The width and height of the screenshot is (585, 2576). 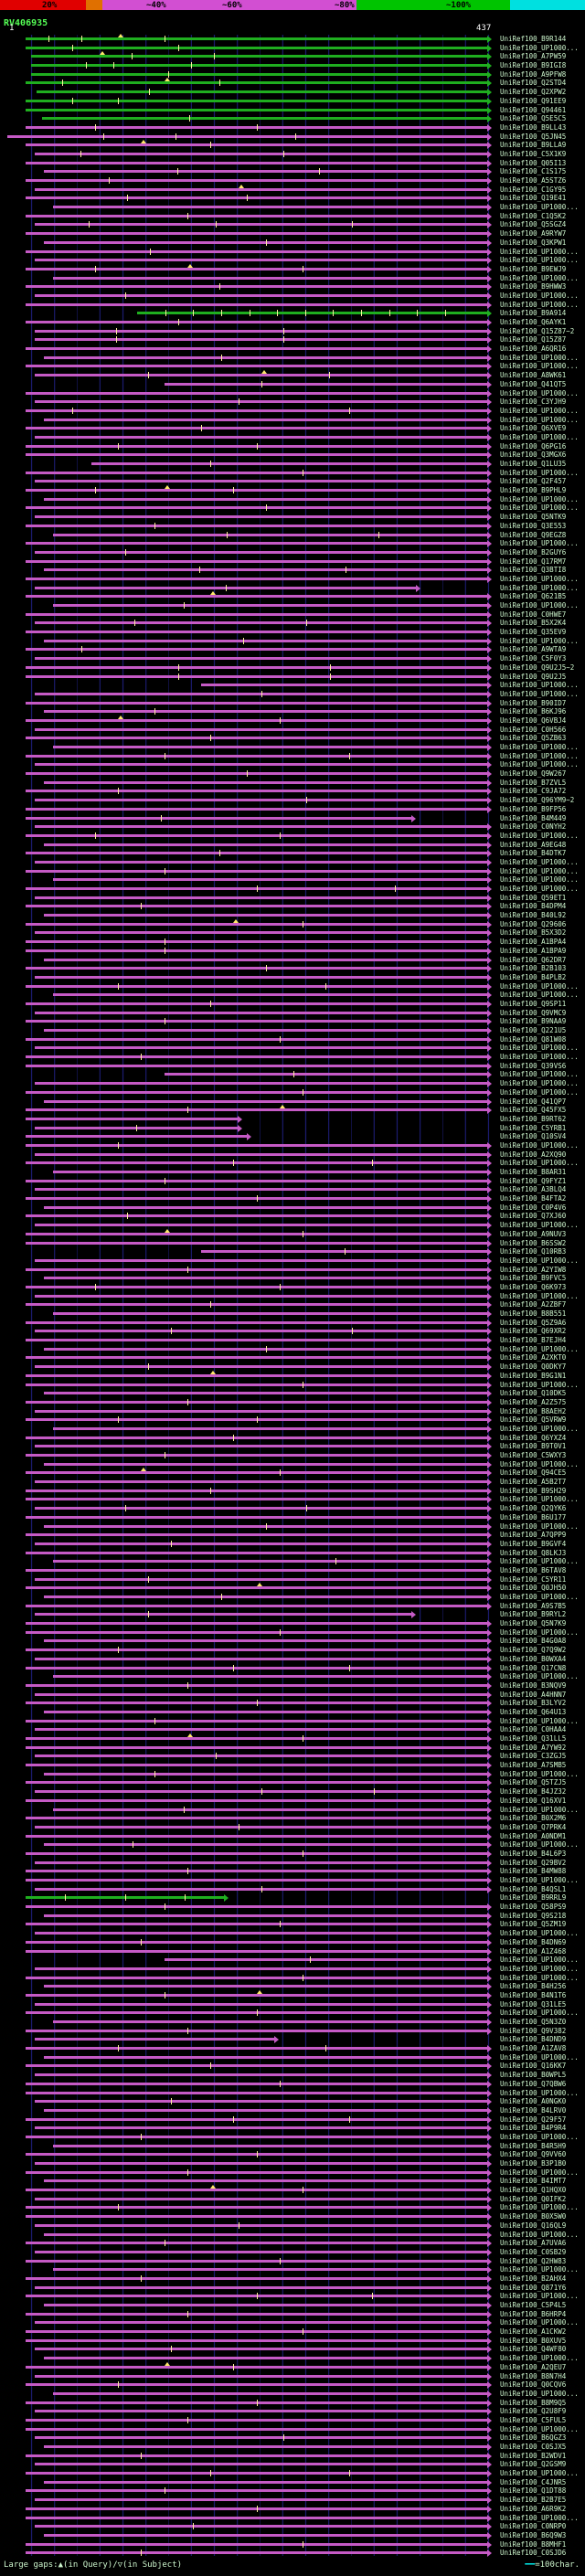 I want to click on hit-label: UniRef100_Q9EGZ8, so click(x=534, y=534).